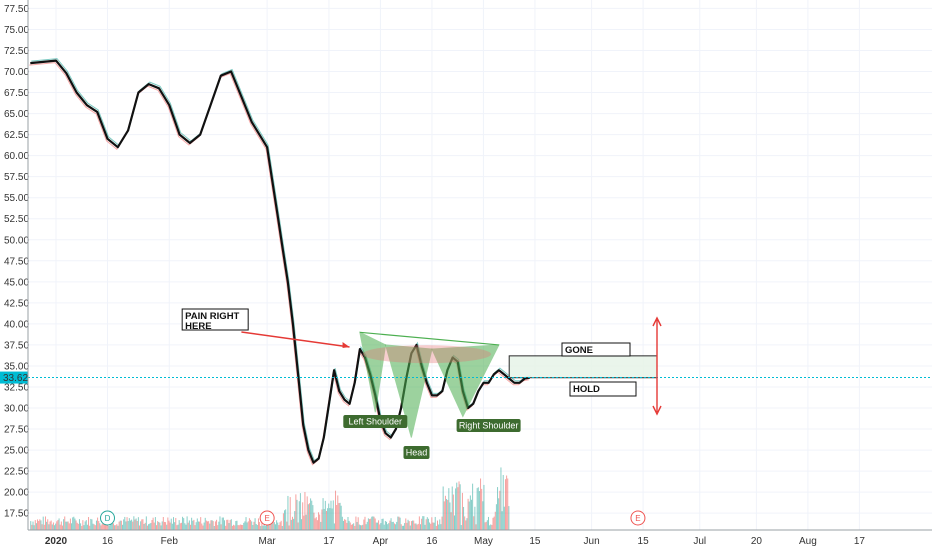 This screenshot has width=932, height=550. What do you see at coordinates (16, 472) in the screenshot?
I see `y-tick-label: 22.50` at bounding box center [16, 472].